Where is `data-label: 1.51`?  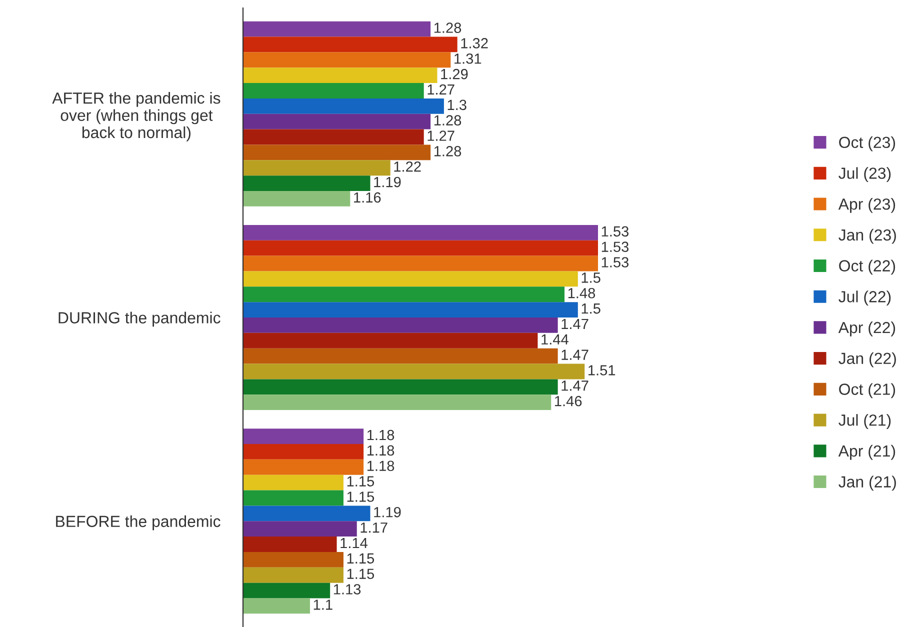
data-label: 1.51 is located at coordinates (602, 370).